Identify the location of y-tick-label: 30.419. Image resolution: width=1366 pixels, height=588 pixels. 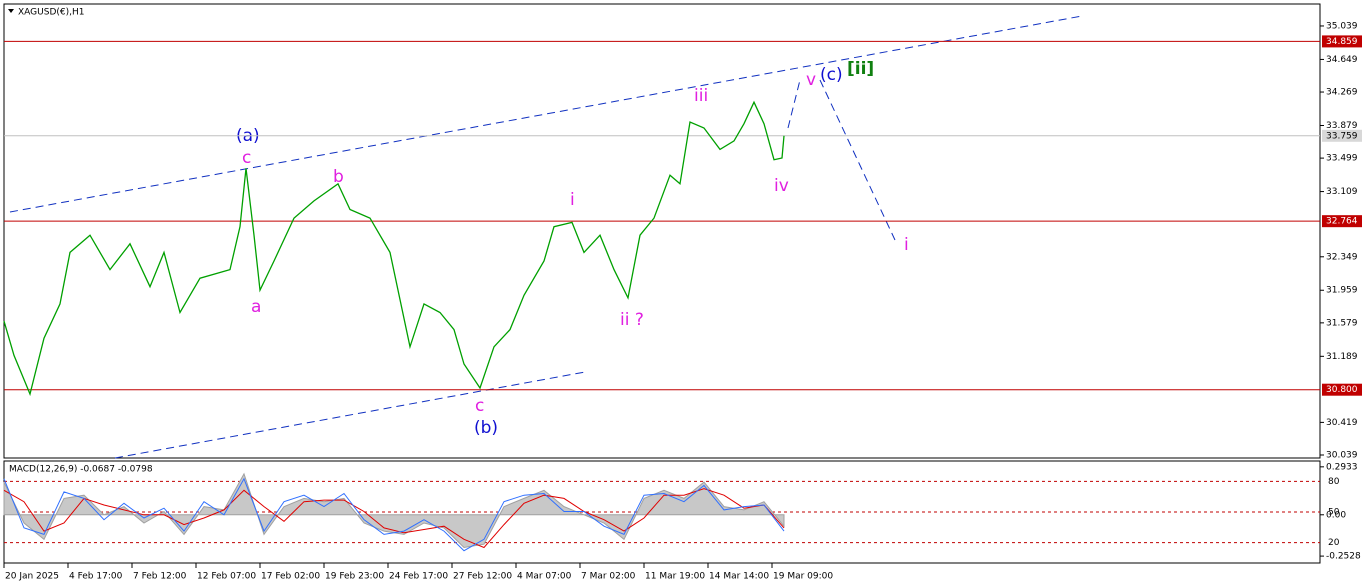
(1342, 423).